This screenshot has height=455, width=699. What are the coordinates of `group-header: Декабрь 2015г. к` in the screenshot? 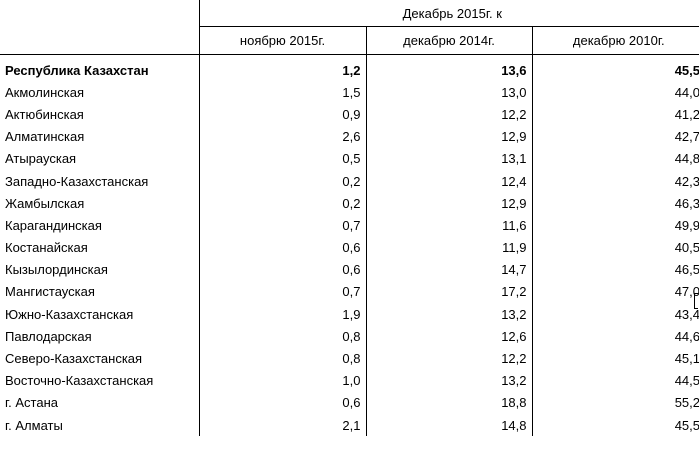 It's located at (449, 13).